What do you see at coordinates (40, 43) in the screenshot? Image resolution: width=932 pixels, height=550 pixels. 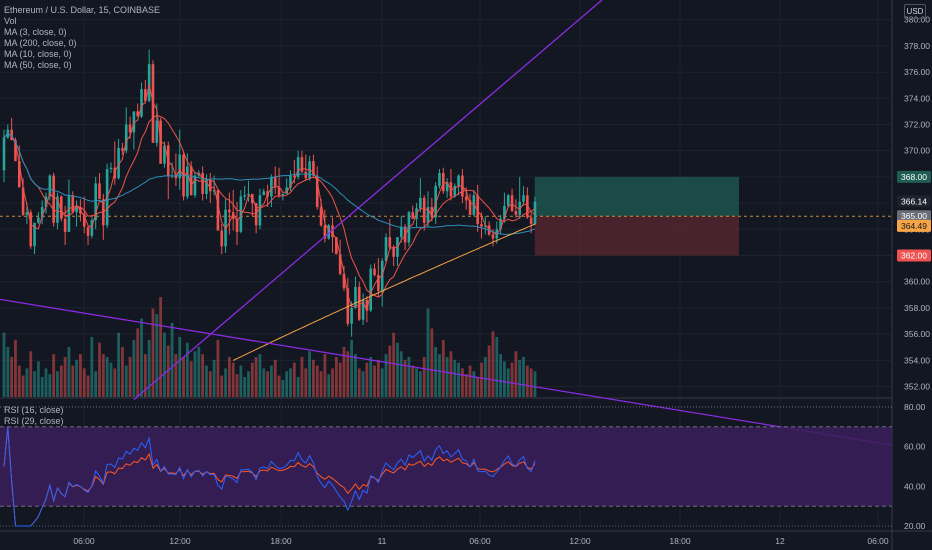 I see `indicator-ma200: MA (200, close, 0)` at bounding box center [40, 43].